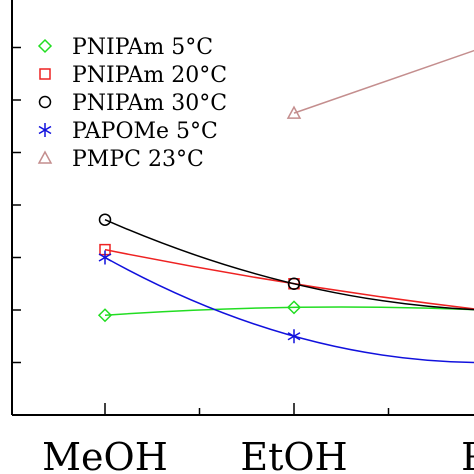 This screenshot has width=474, height=474. Describe the element at coordinates (293, 454) in the screenshot. I see `x-tick-label: EtOH` at that location.